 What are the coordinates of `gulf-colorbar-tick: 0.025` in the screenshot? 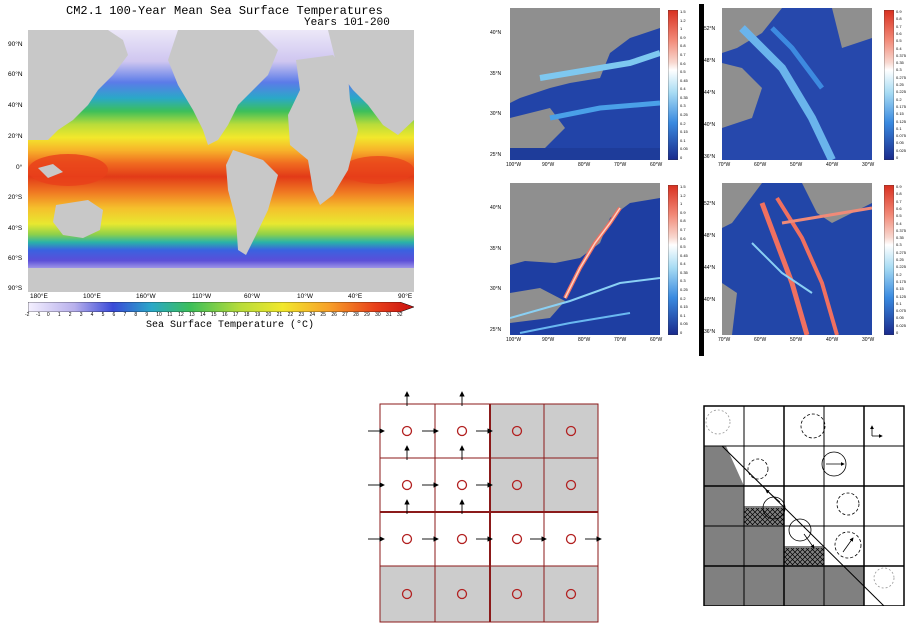 It's located at (901, 150).